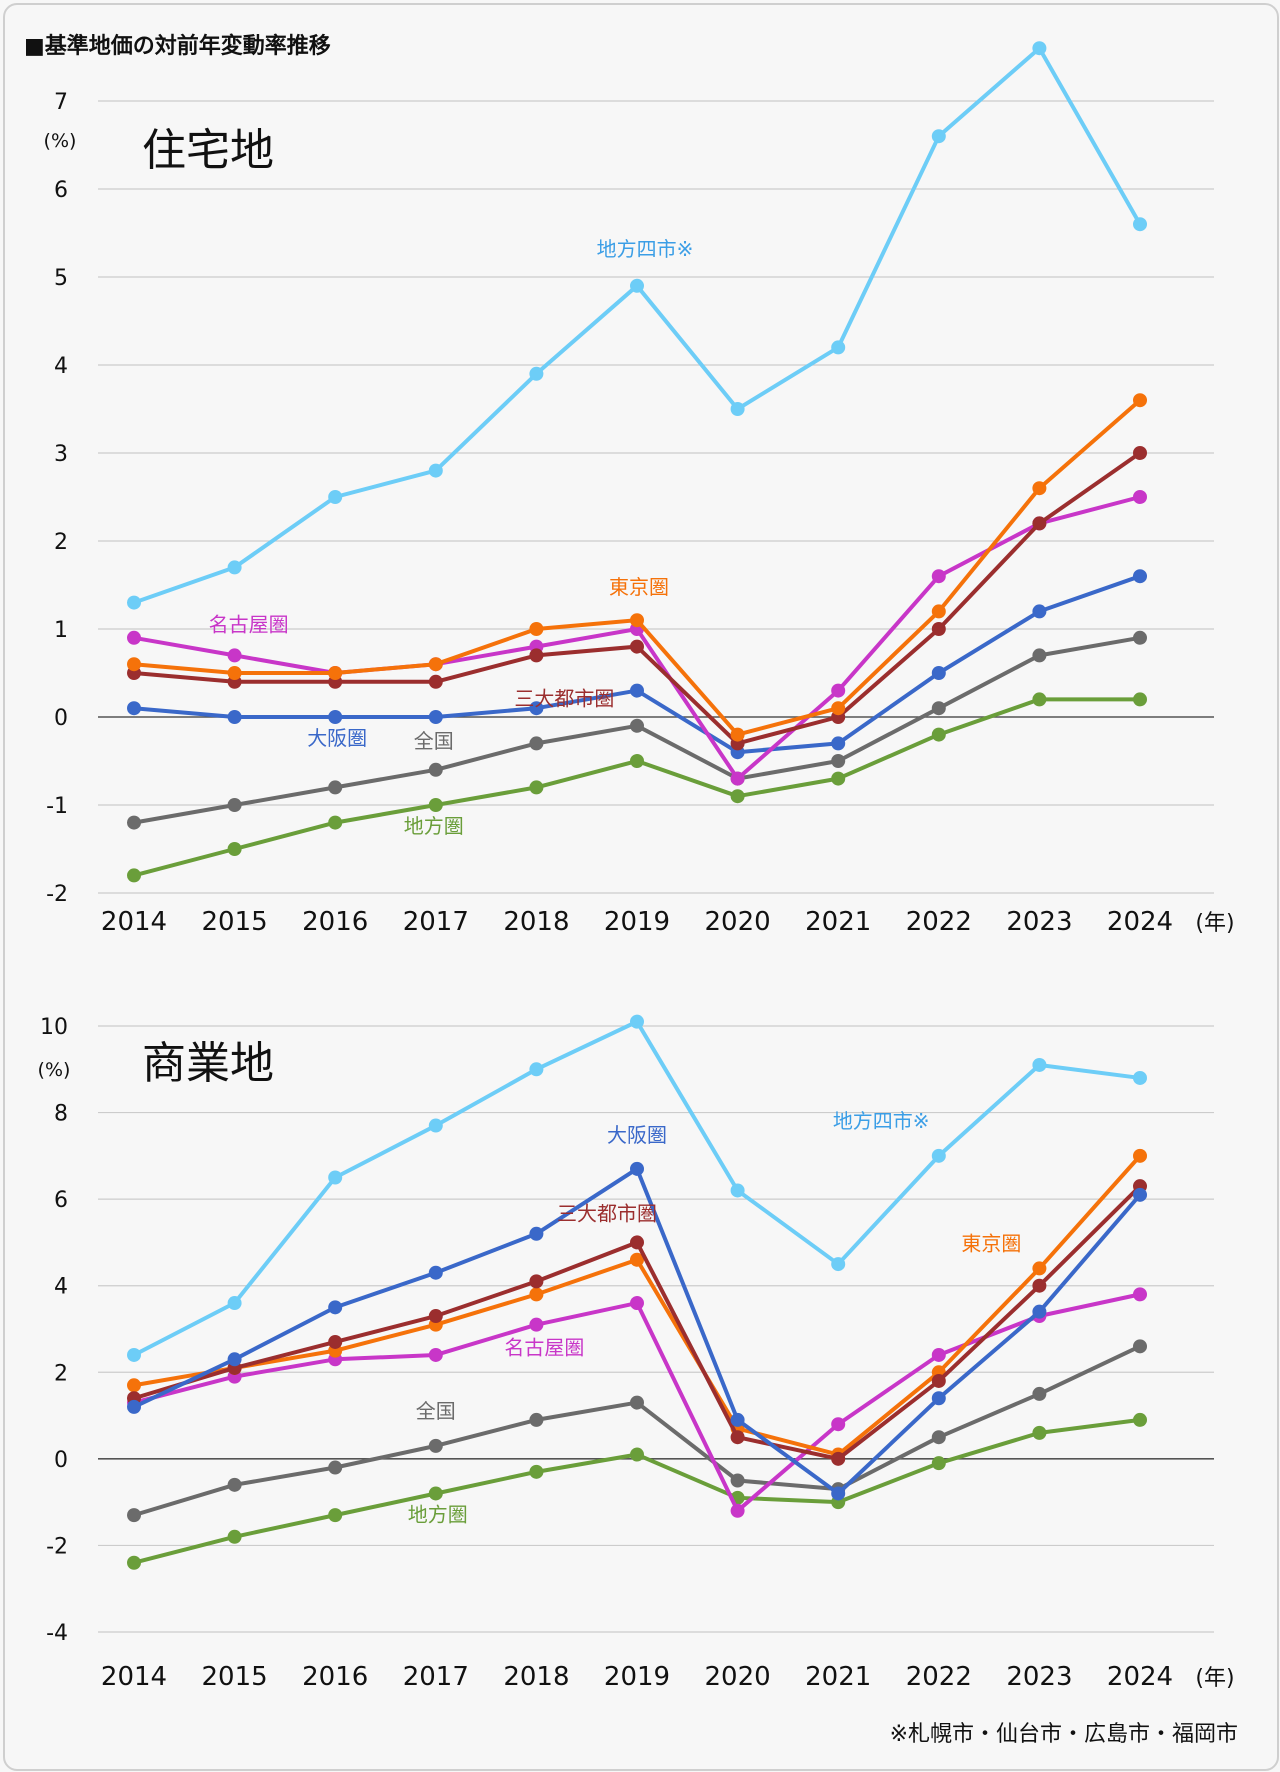 The image size is (1280, 1772). What do you see at coordinates (637, 1135) in the screenshot?
I see `series-label: 大阪圏` at bounding box center [637, 1135].